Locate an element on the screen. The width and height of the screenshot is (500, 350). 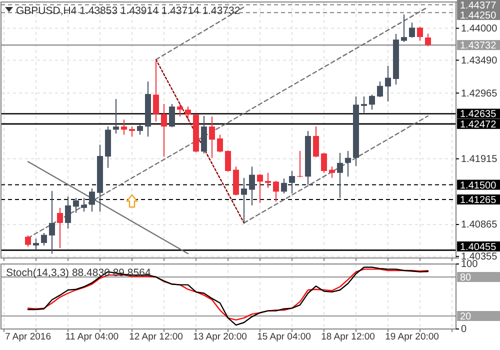
y-tick-label: 0 is located at coordinates (464, 330).